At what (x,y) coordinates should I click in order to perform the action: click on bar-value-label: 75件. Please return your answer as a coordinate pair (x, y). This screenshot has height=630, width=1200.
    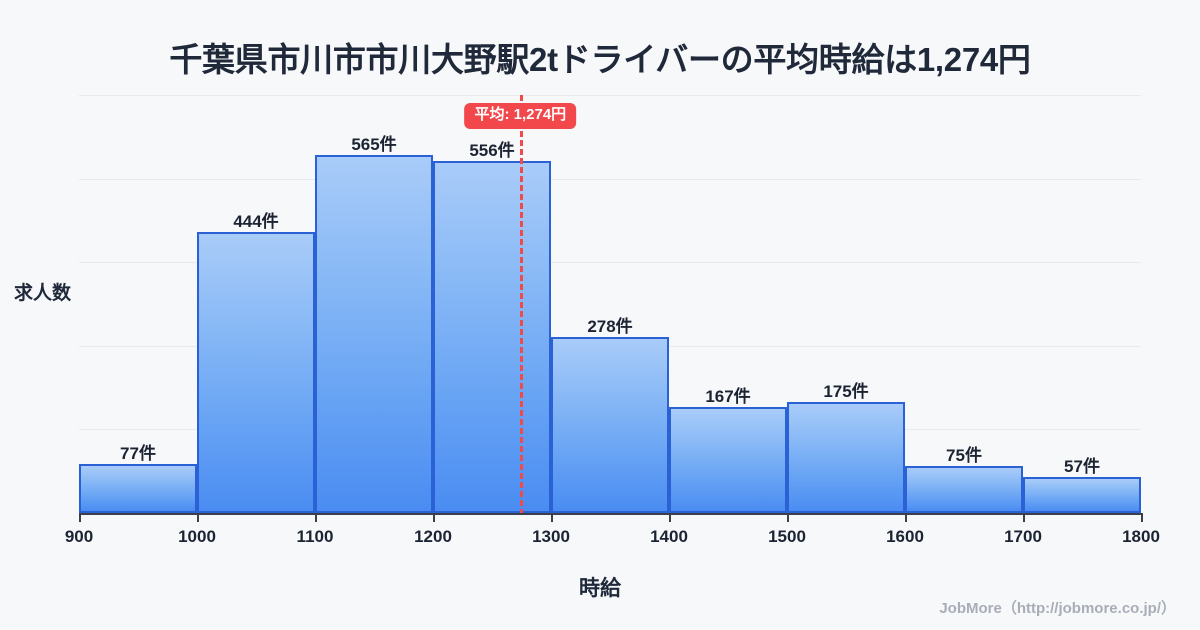
    Looking at the image, I should click on (964, 455).